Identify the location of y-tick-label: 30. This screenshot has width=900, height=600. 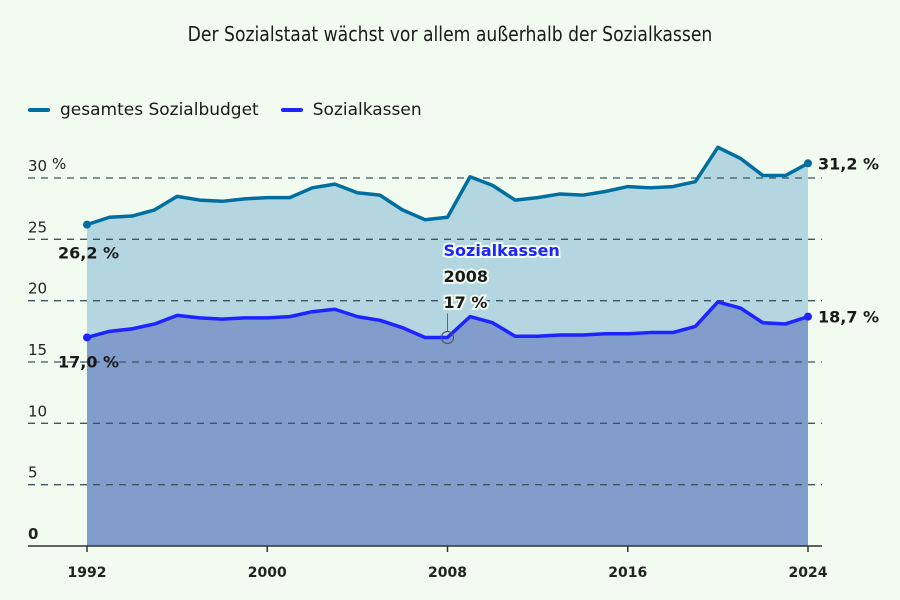
(37, 166).